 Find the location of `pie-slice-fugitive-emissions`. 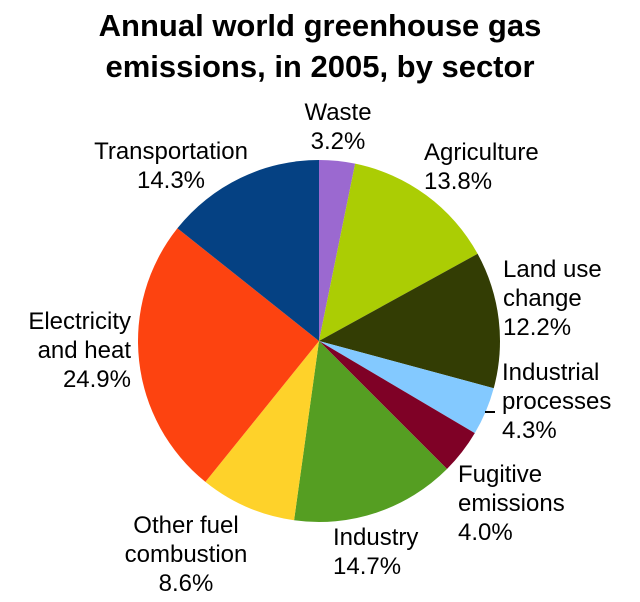

pie-slice-fugitive-emissions is located at coordinates (397, 405).